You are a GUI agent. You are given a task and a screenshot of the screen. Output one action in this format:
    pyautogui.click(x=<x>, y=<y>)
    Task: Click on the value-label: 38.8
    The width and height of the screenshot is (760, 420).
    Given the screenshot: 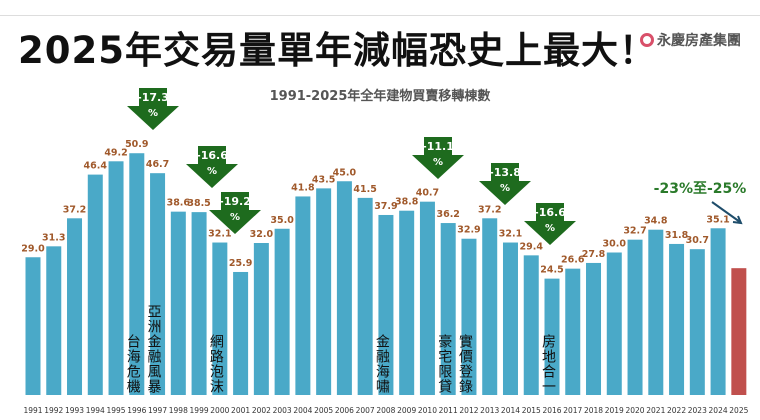 What is the action you would take?
    pyautogui.click(x=407, y=202)
    